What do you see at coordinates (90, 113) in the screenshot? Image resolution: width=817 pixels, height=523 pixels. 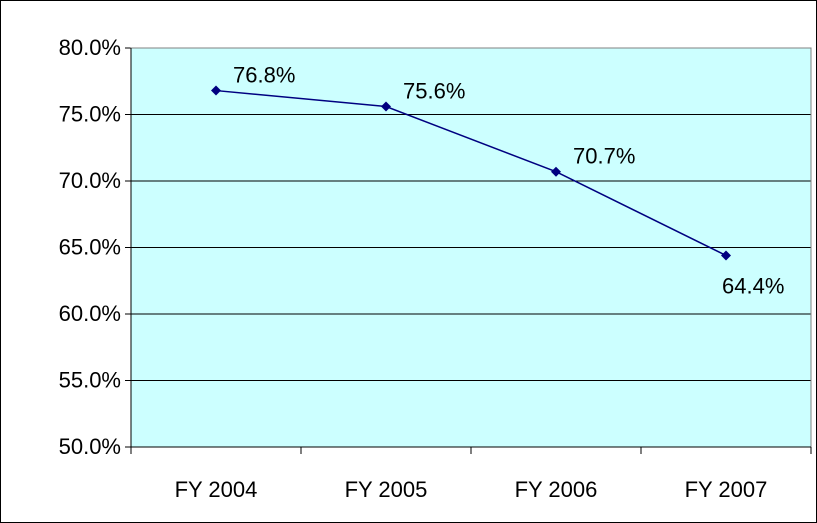 I see `y-tick-label: 75.0%` at bounding box center [90, 113].